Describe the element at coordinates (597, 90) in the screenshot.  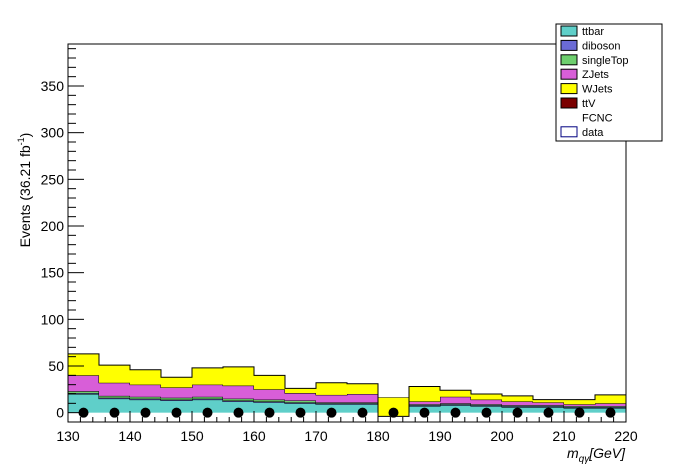
I see `legend-label-WJets: WJets` at that location.